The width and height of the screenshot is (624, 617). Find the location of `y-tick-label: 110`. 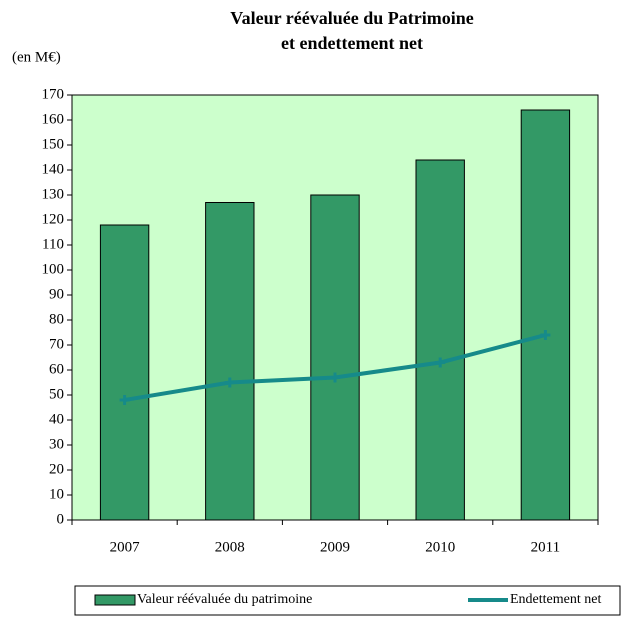

y-tick-label: 110 is located at coordinates (53, 244).